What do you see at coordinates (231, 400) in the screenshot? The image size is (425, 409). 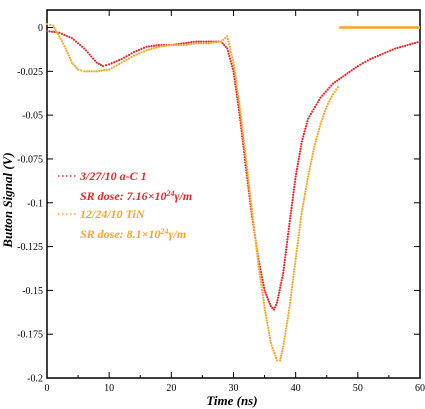 I see `x-axis-title: Time (ns)` at bounding box center [231, 400].